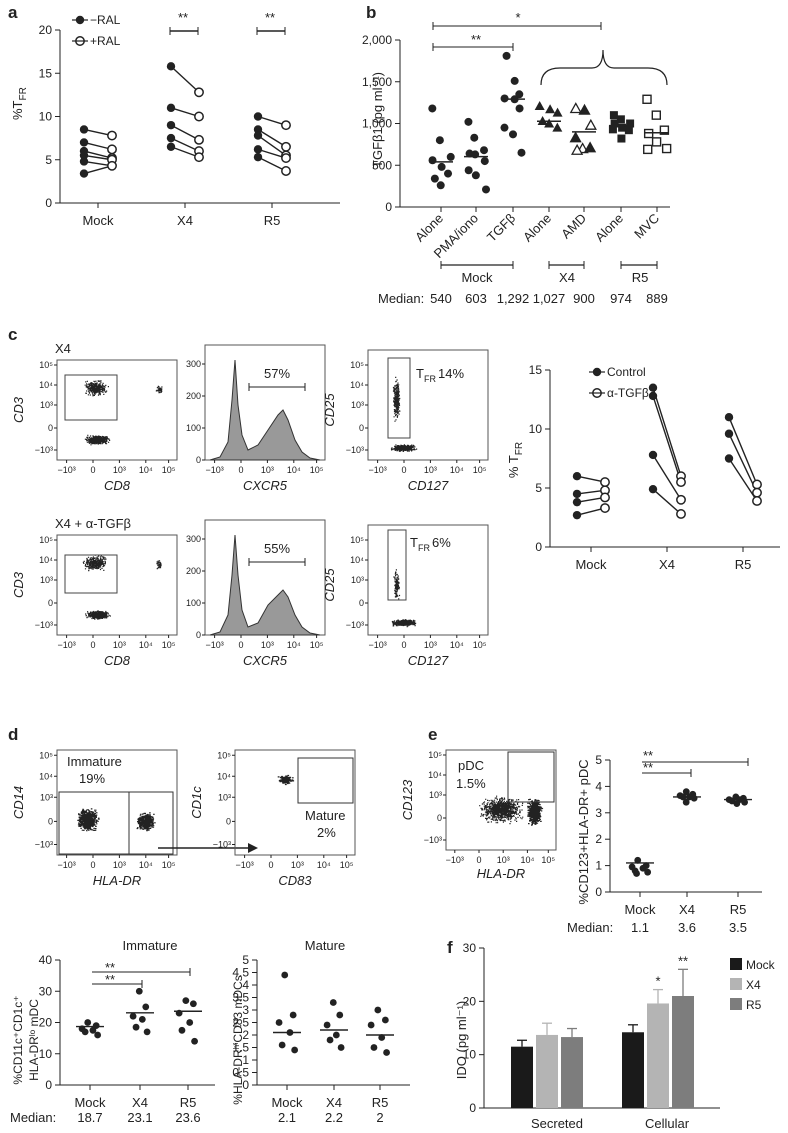 The width and height of the screenshot is (788, 1133). What do you see at coordinates (517, 17) in the screenshot?
I see `panel-b-star-top: *` at bounding box center [517, 17].